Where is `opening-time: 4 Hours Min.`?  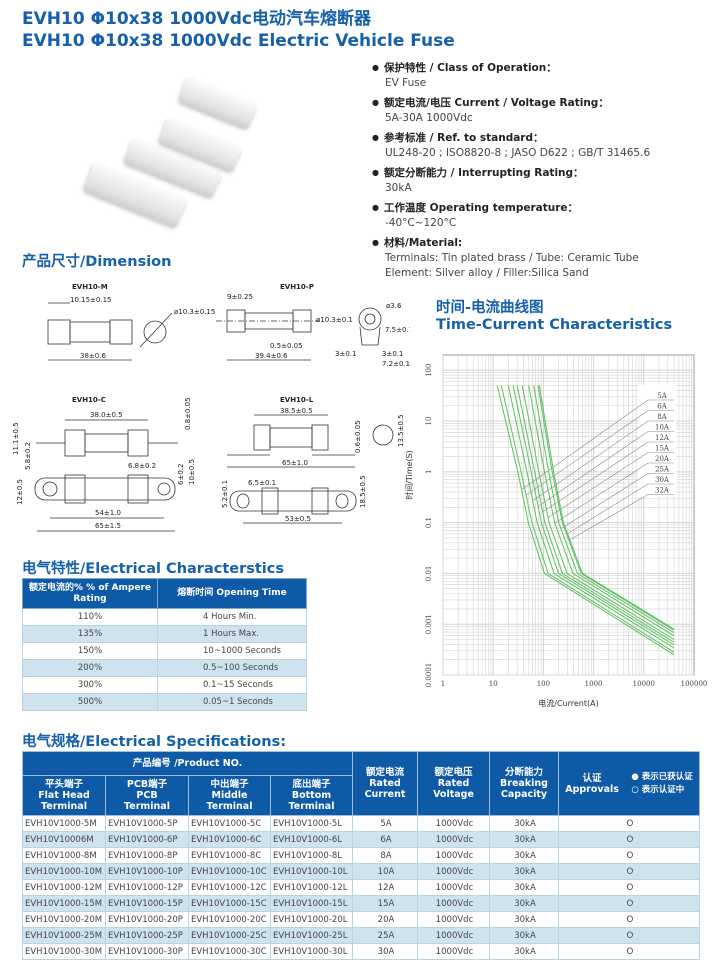 opening-time: 4 Hours Min. is located at coordinates (232, 617).